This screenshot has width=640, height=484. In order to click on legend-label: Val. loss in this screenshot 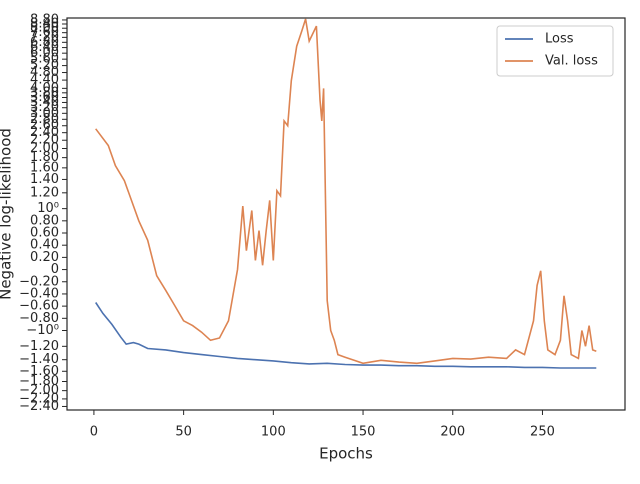, I will do `click(571, 61)`.